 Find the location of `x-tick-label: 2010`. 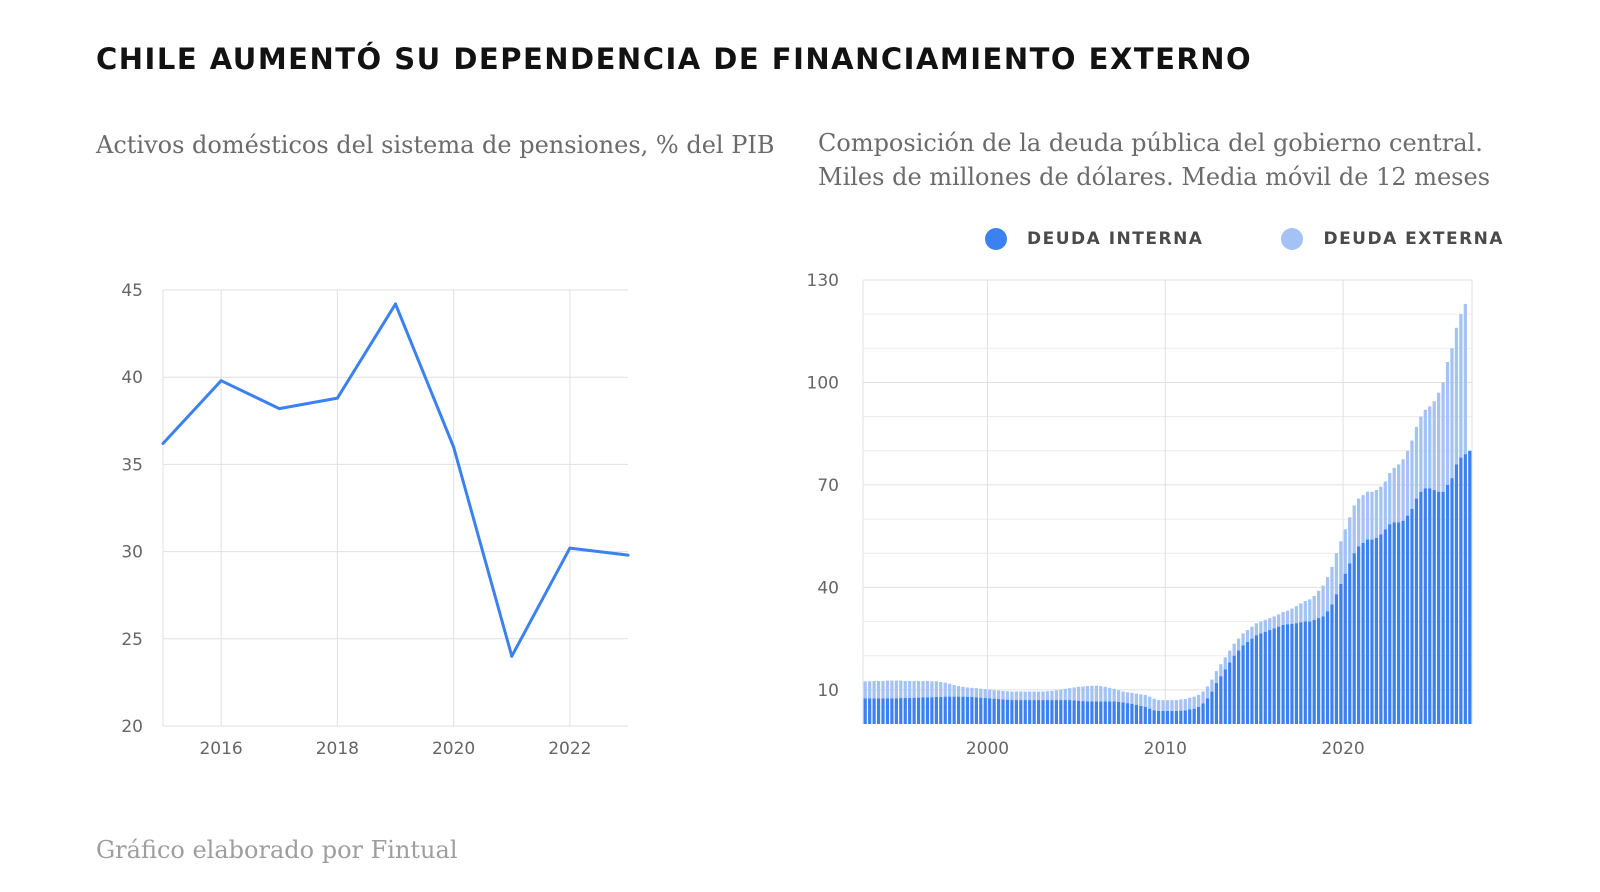

x-tick-label: 2010 is located at coordinates (1165, 749).